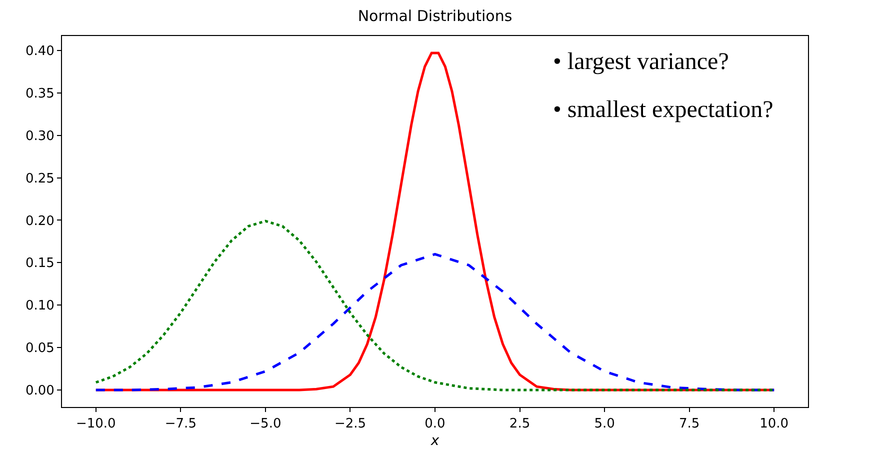 The width and height of the screenshot is (875, 457). Describe the element at coordinates (39, 94) in the screenshot. I see `y-tick-label: 0.35` at that location.